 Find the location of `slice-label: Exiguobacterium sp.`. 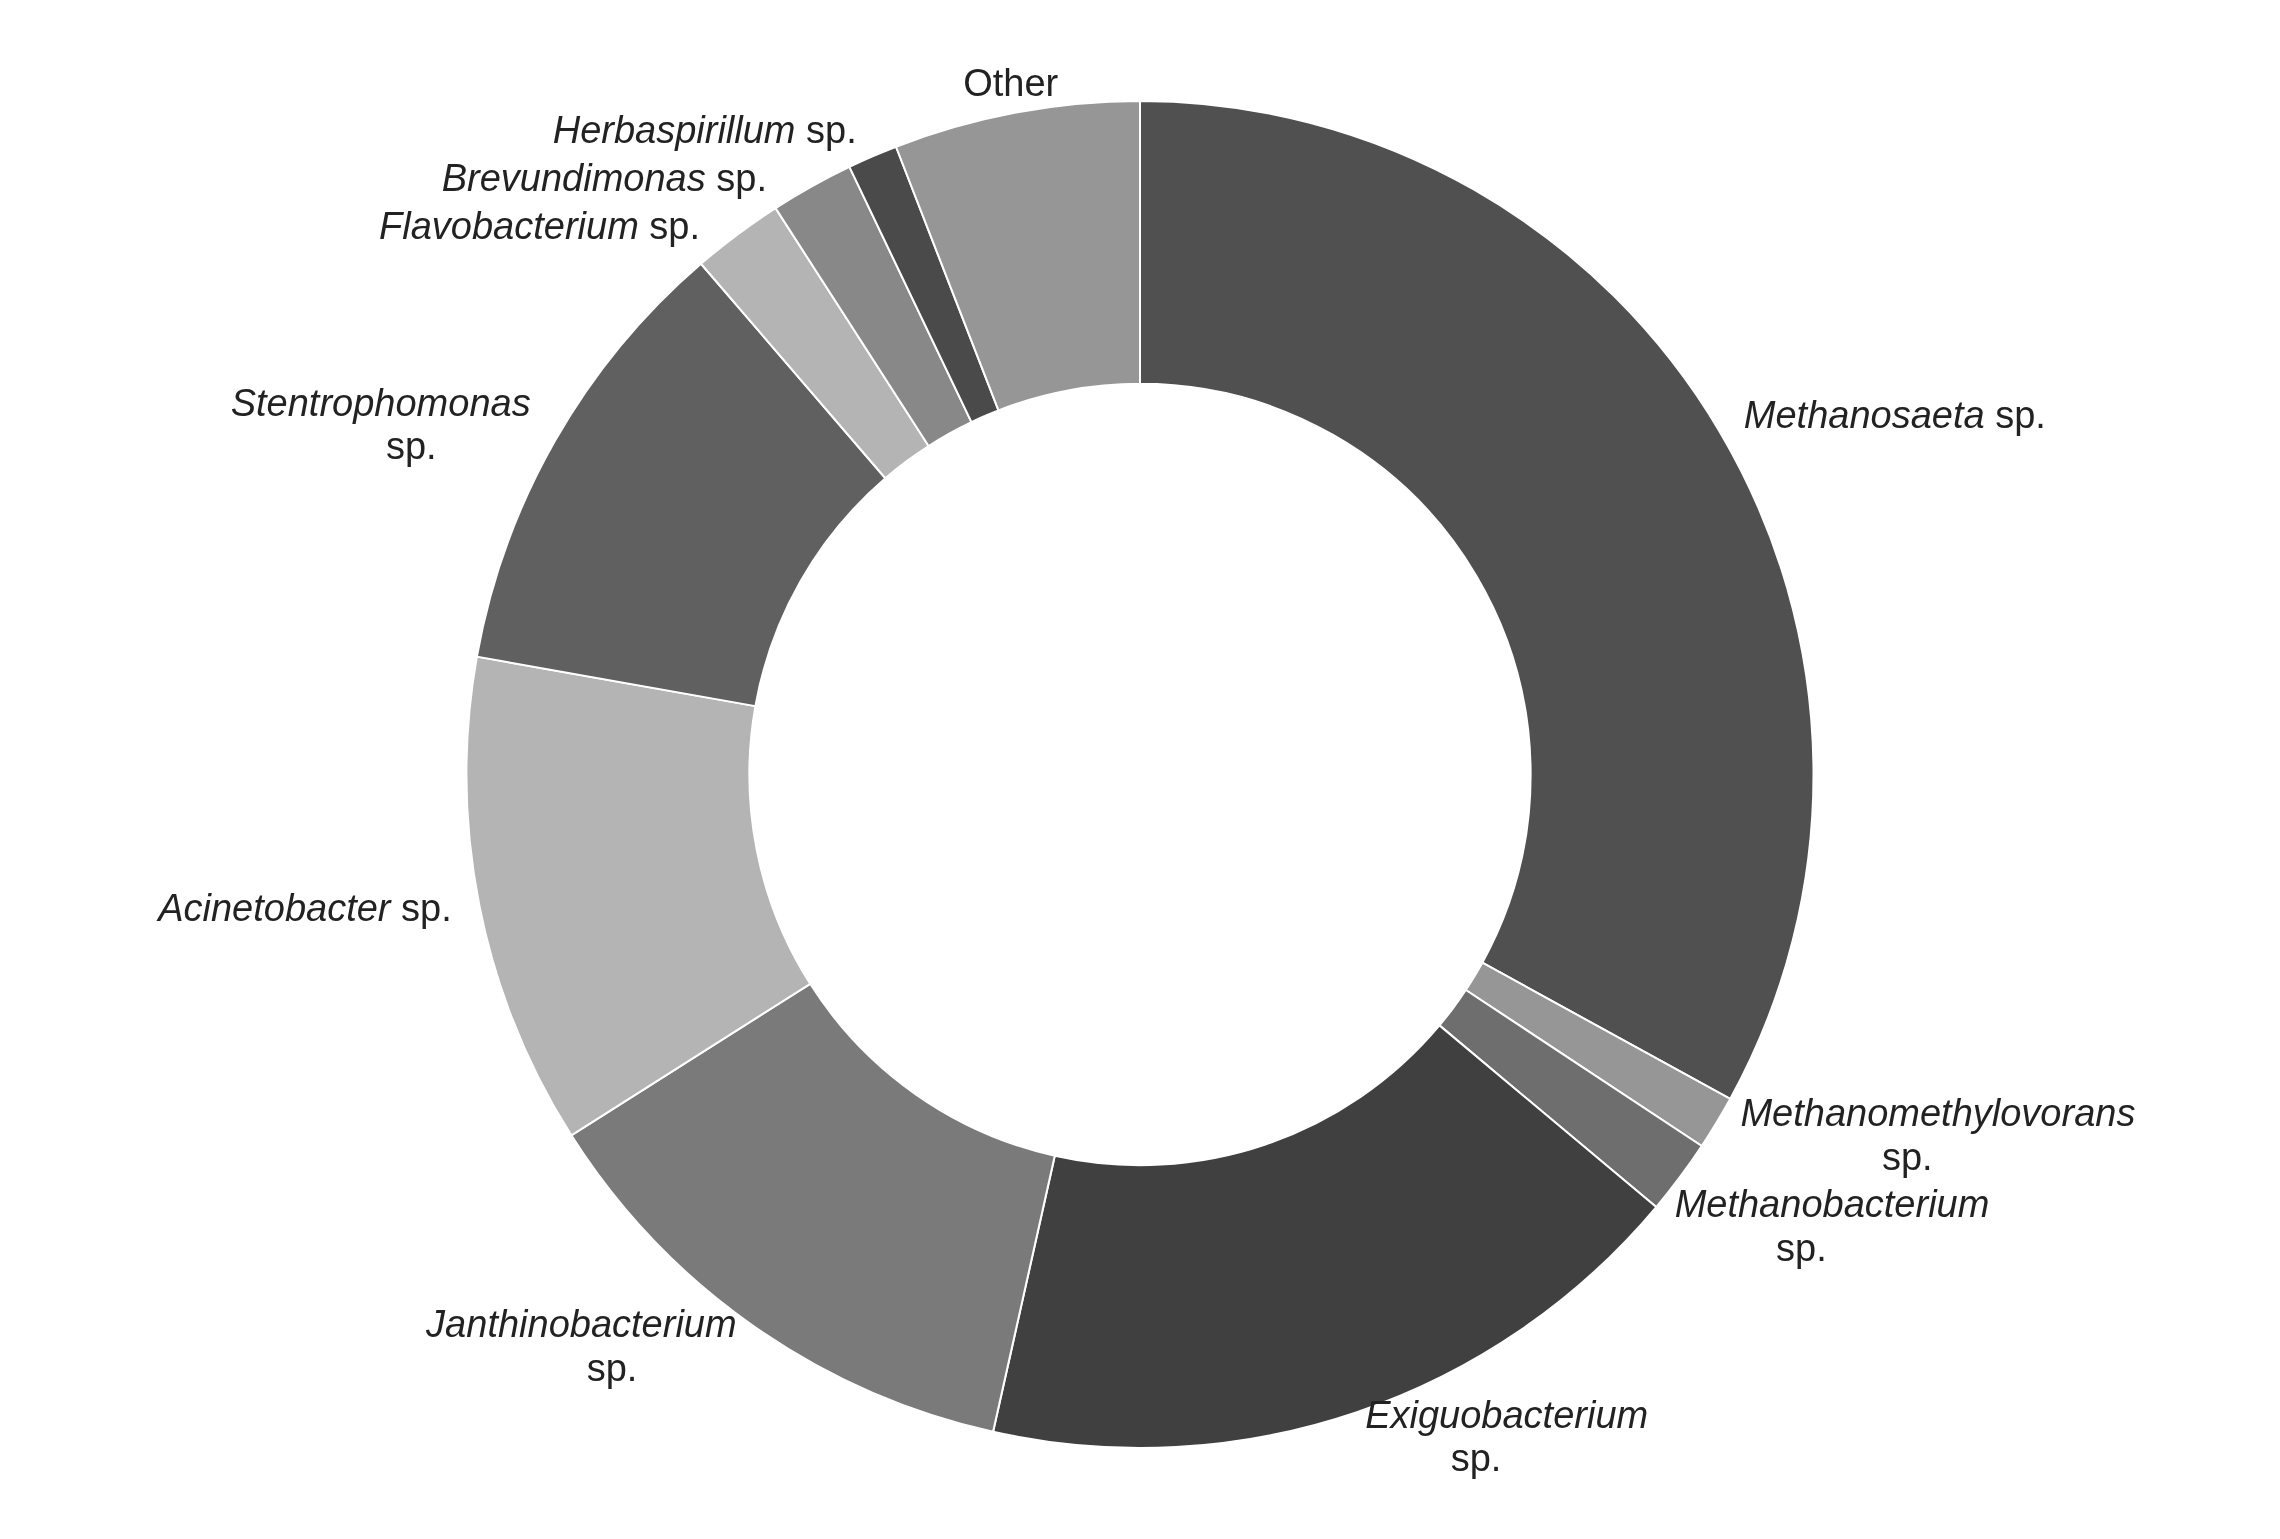

slice-label: Exiguobacterium sp. is located at coordinates (1507, 1436).